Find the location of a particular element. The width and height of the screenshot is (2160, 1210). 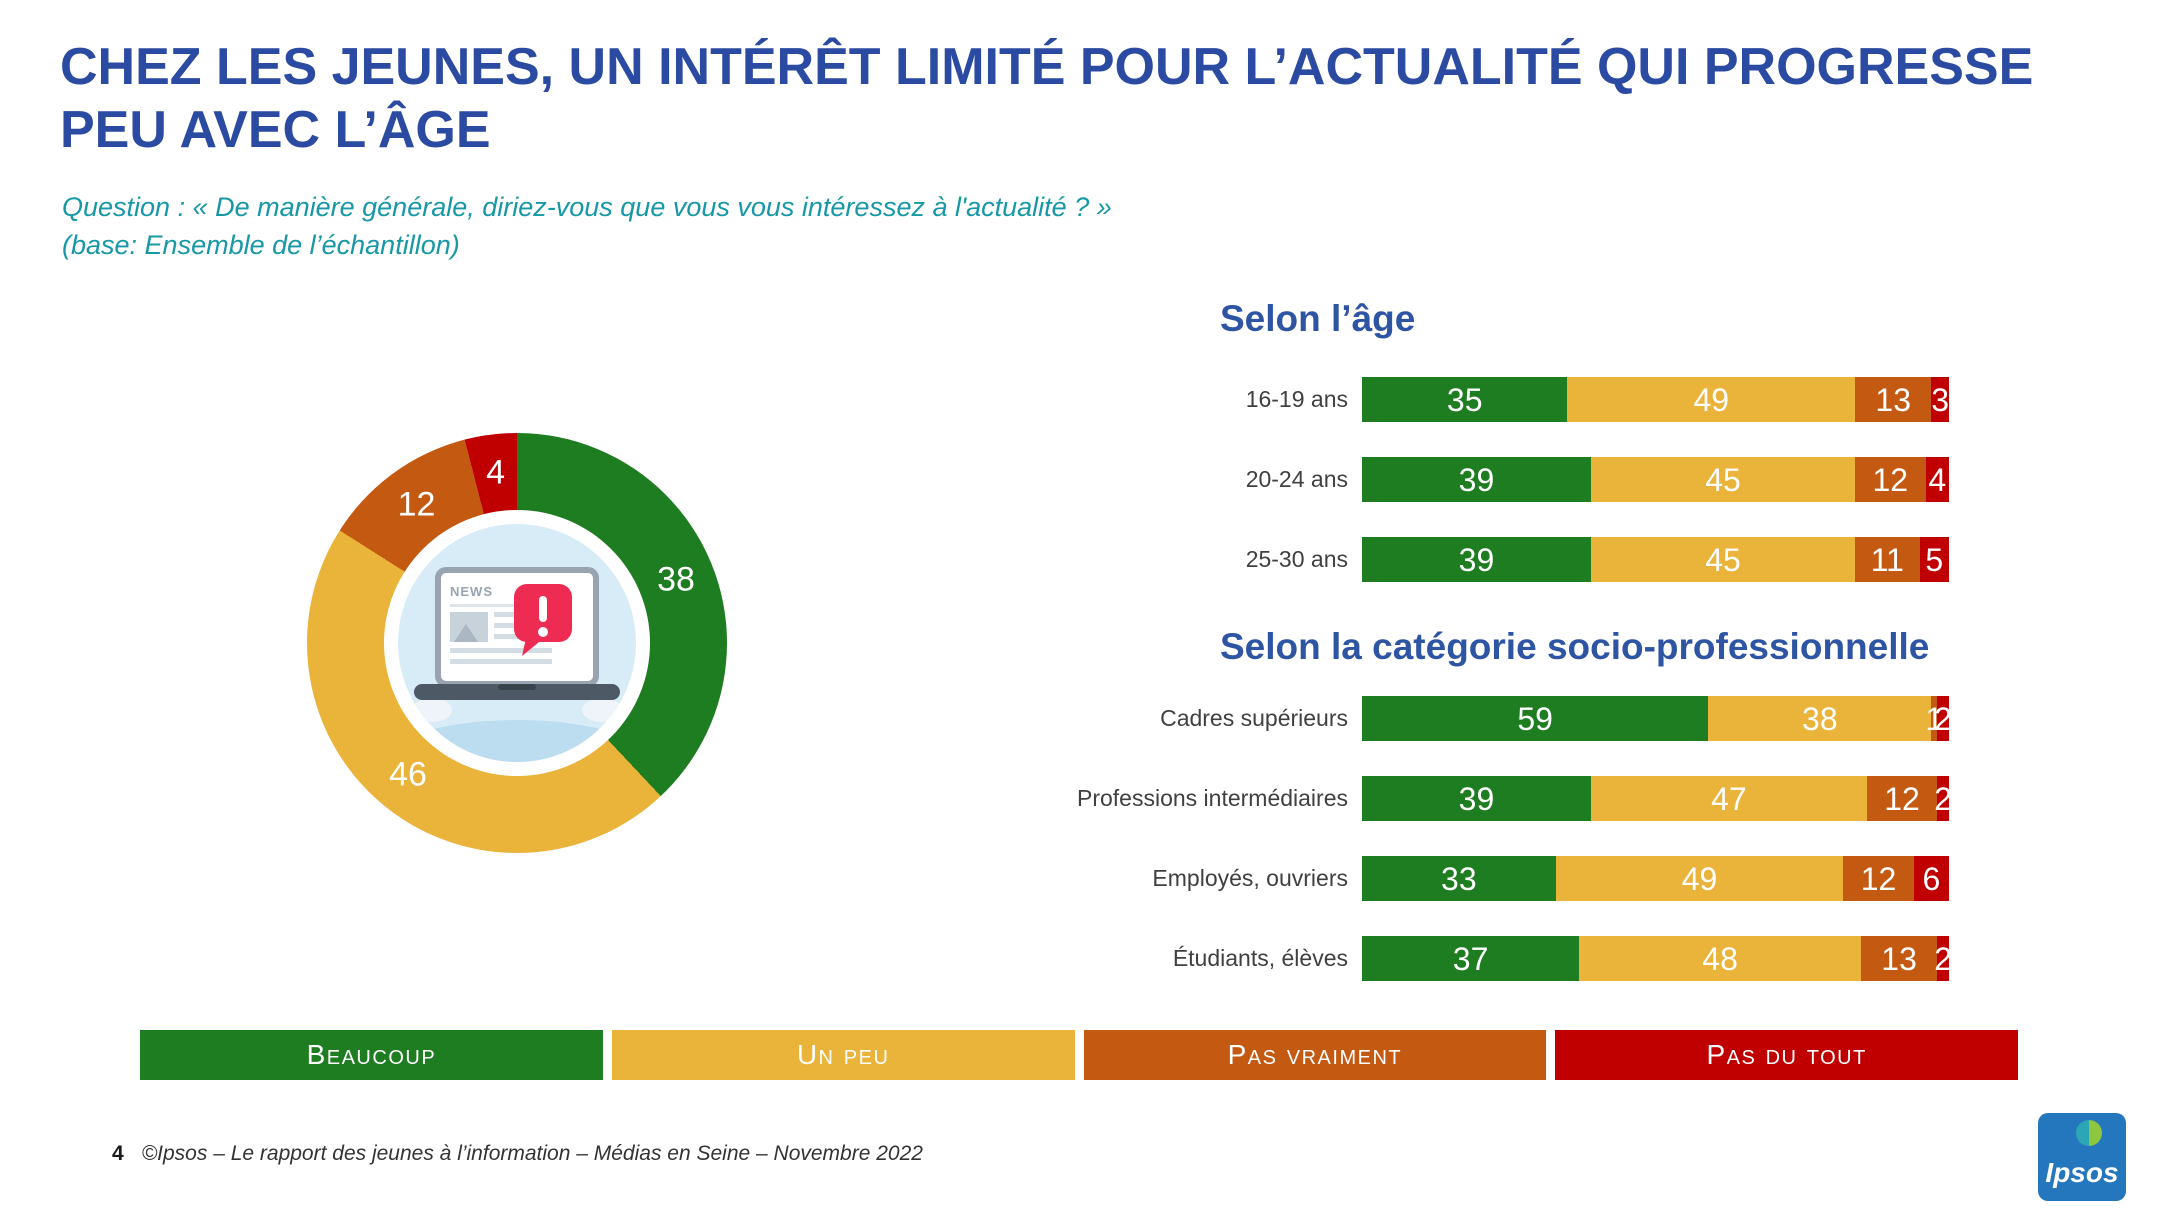

donut-chart: NEWS 38 46 12 4 is located at coordinates (517, 643).